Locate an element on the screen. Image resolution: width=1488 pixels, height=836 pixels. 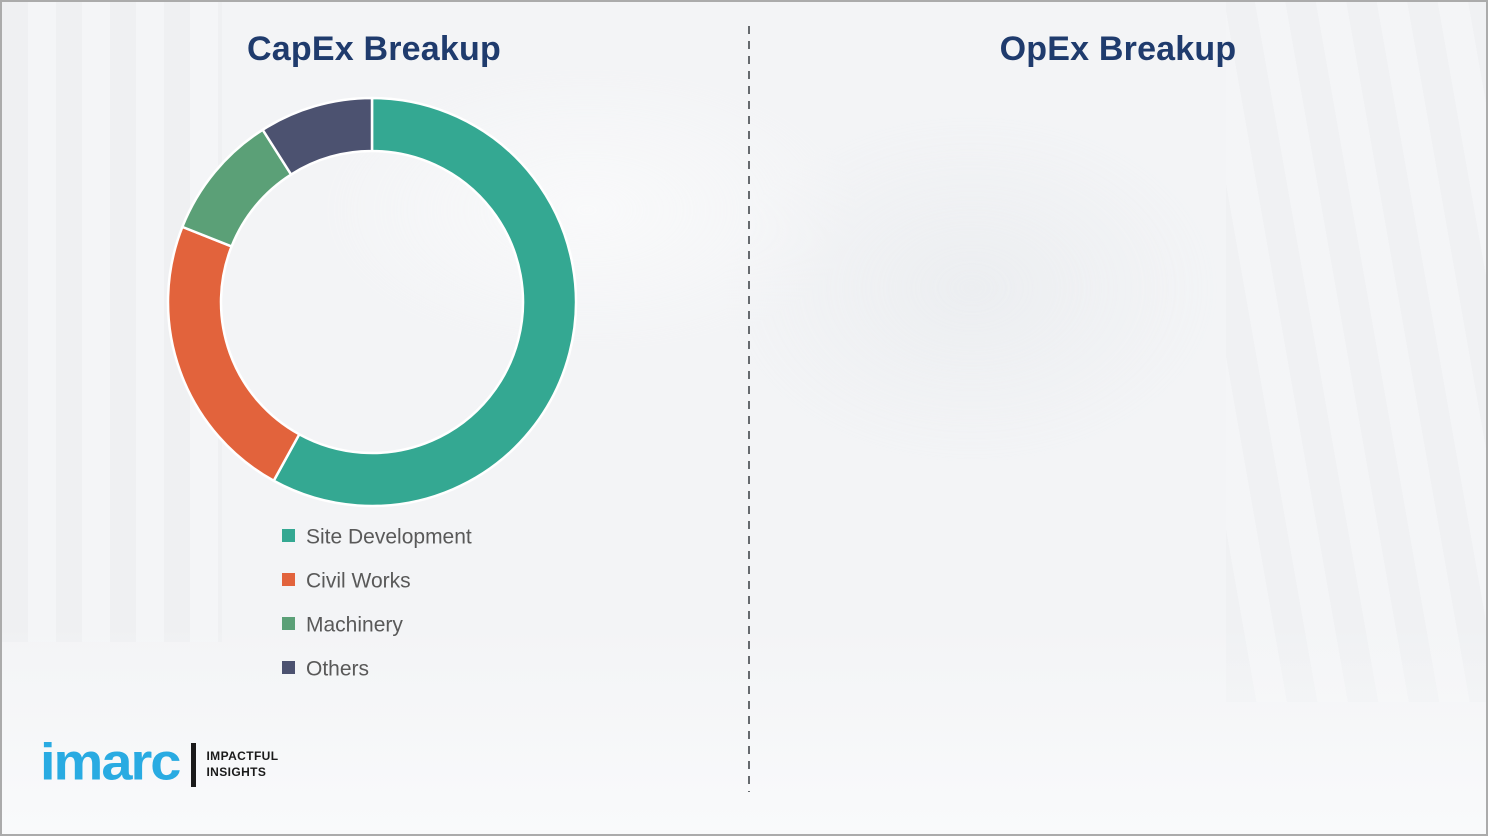
legend-label: Site Development is located at coordinates (389, 537).